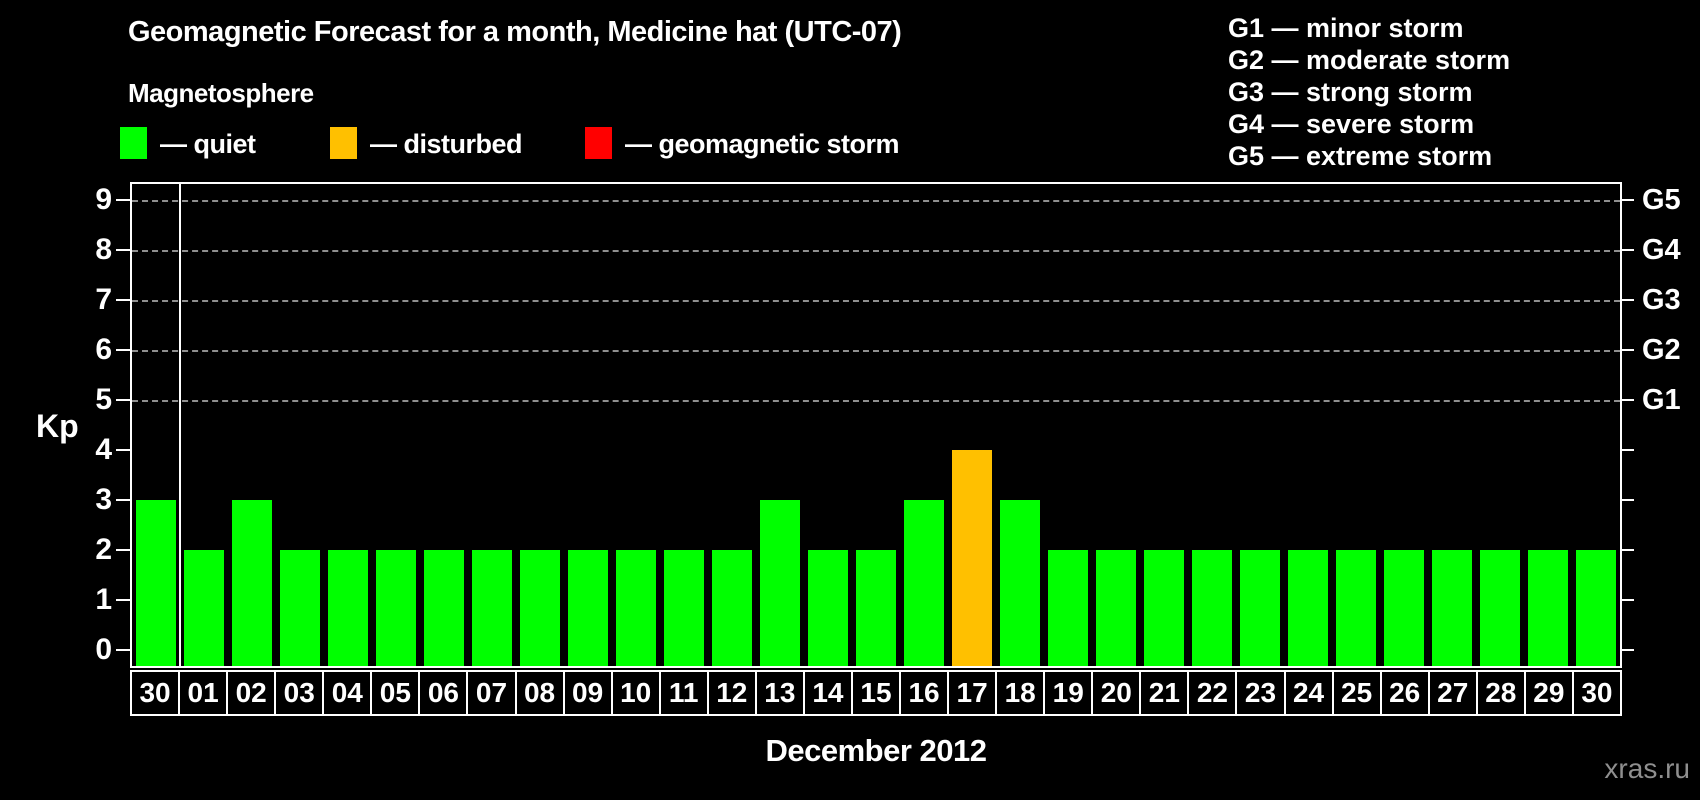 The height and width of the screenshot is (800, 1700). I want to click on g-level-label-G3: G3, so click(1661, 300).